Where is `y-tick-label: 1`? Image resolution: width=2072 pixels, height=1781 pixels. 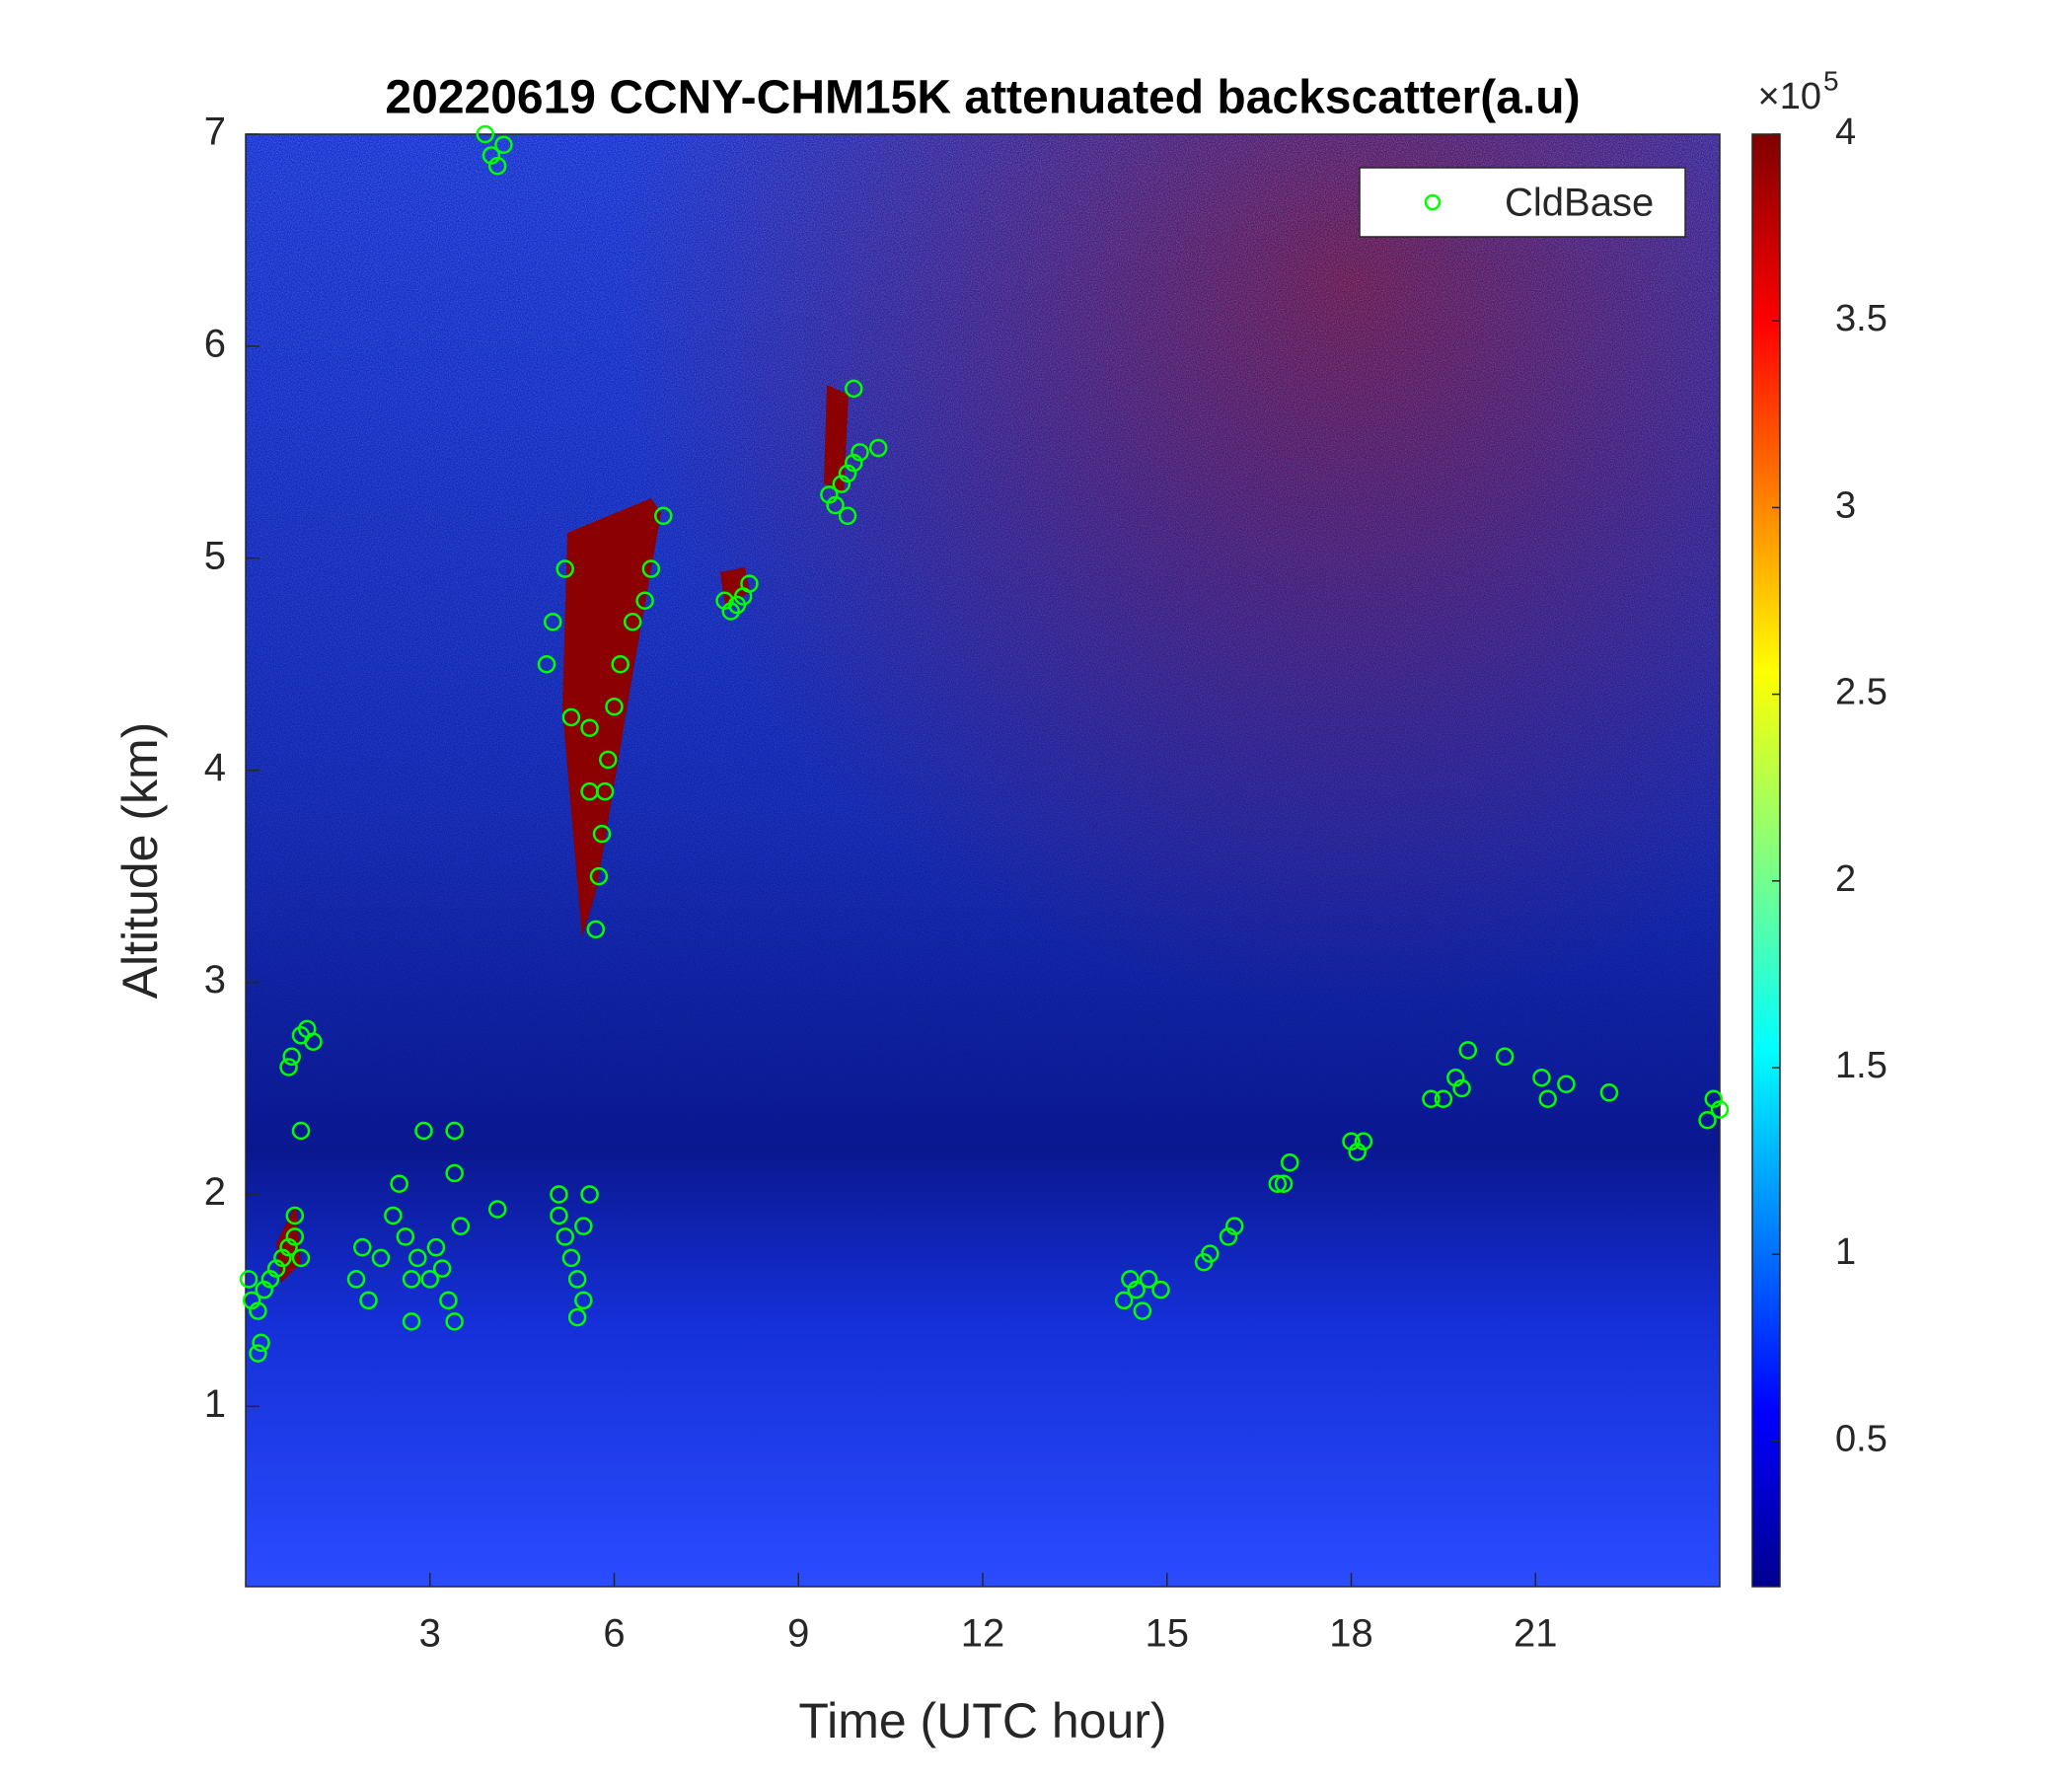
y-tick-label: 1 is located at coordinates (215, 1404).